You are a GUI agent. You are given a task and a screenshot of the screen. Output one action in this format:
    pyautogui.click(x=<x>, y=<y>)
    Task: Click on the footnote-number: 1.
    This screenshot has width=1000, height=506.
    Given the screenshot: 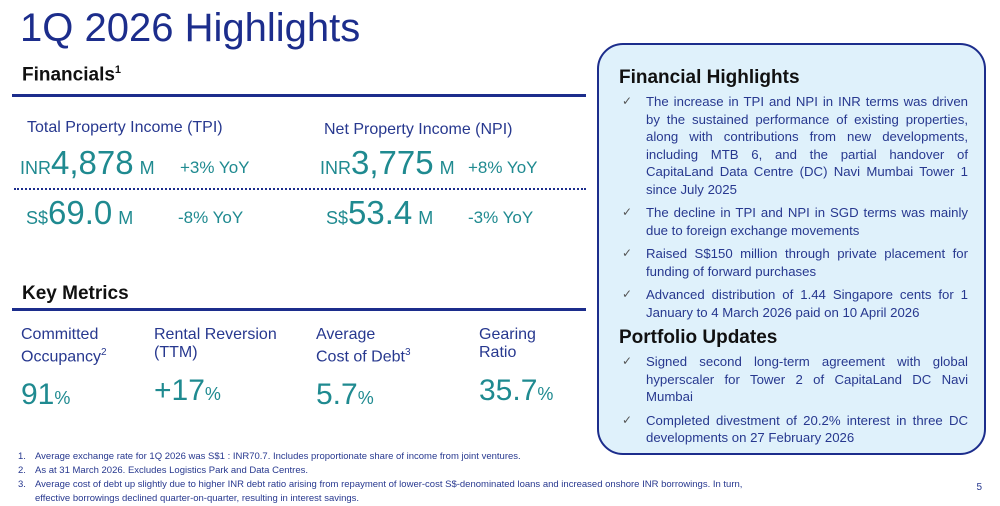 What is the action you would take?
    pyautogui.click(x=22, y=456)
    